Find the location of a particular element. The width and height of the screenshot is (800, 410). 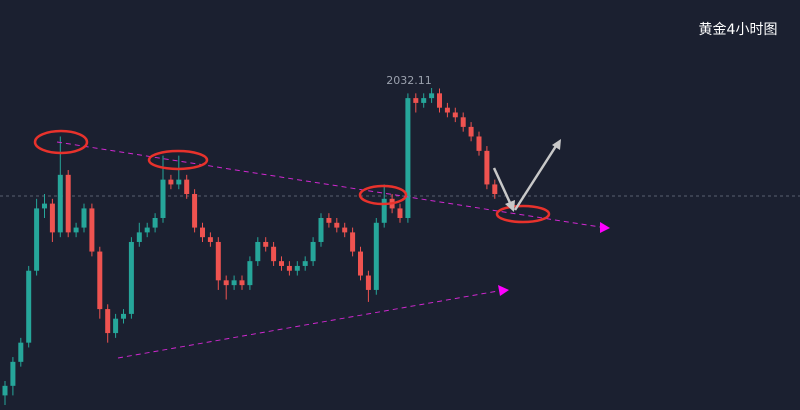

chart-title: 黄金4小时图 is located at coordinates (738, 29).